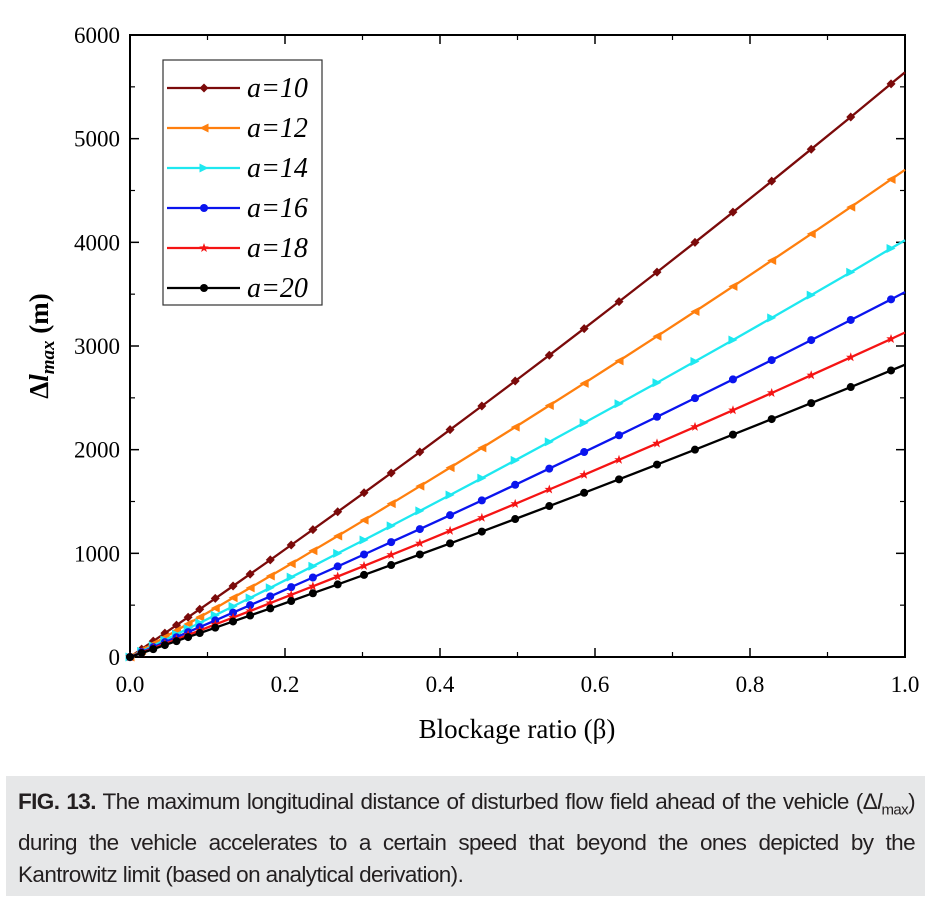  What do you see at coordinates (237, 88) in the screenshot?
I see `legend-item: a=10` at bounding box center [237, 88].